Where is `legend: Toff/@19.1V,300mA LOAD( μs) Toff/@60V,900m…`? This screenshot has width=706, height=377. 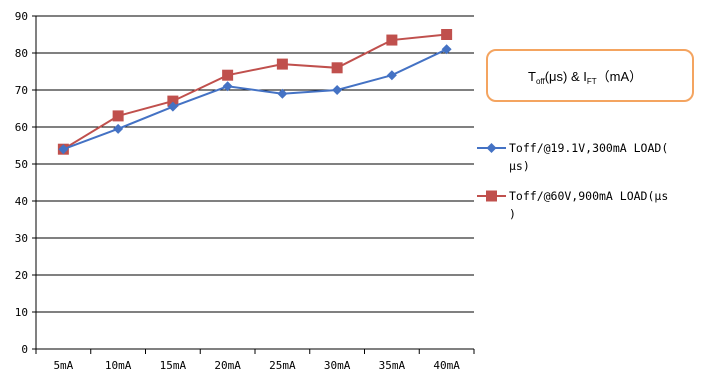
legend: Toff/@19.1V,300mA LOAD( μs) Toff/@60V,900m… is located at coordinates (572, 181).